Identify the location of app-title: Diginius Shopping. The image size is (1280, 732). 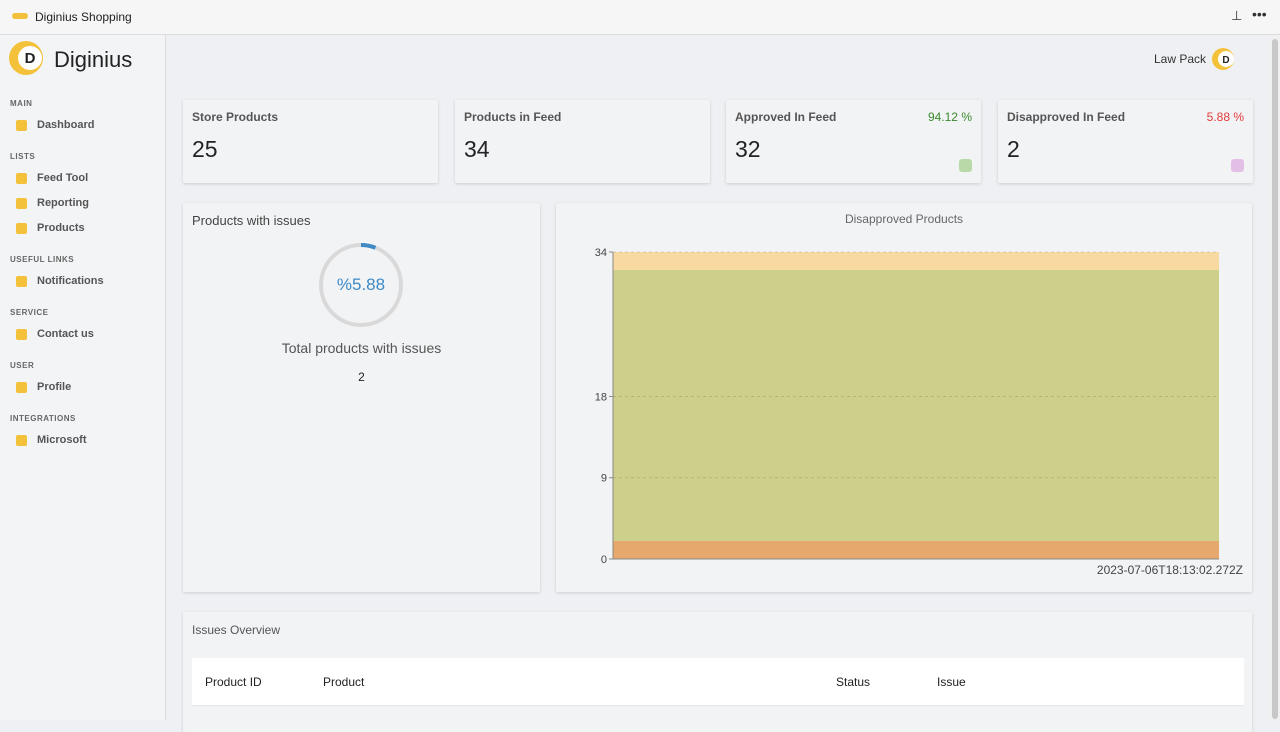
(83, 17).